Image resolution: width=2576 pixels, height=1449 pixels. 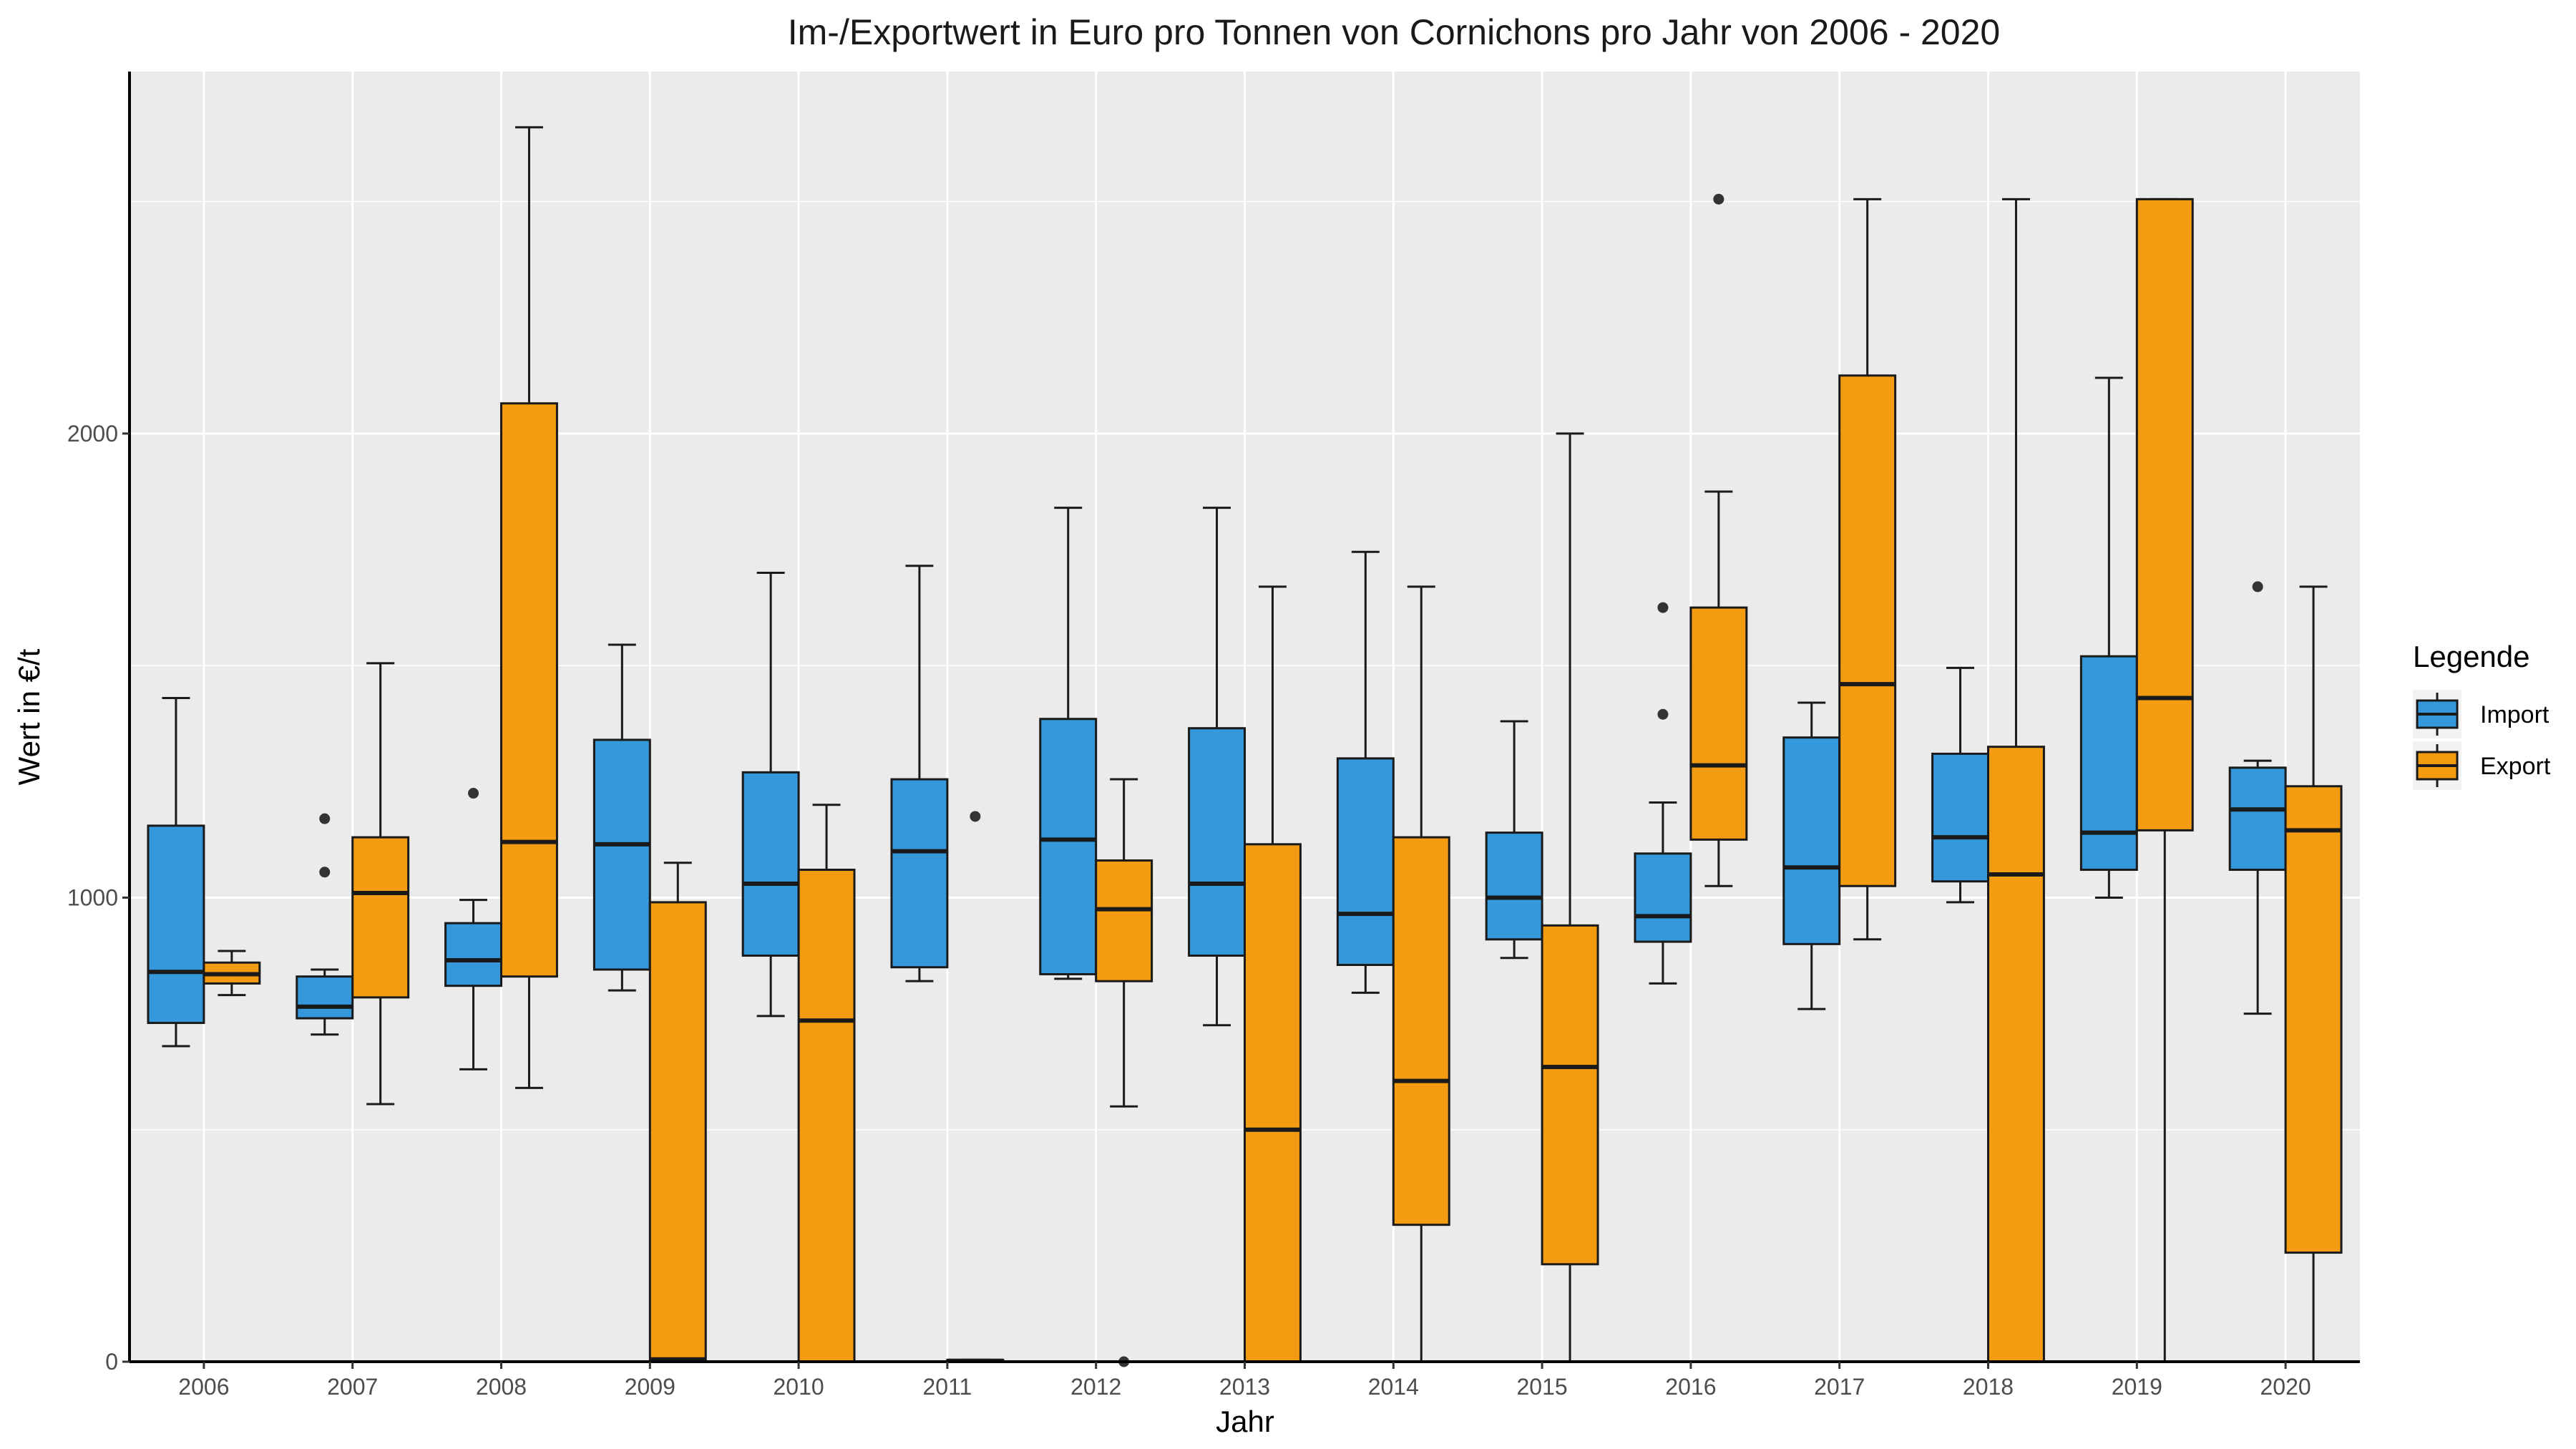 I want to click on x-tick-label: 2018, so click(x=1988, y=1387).